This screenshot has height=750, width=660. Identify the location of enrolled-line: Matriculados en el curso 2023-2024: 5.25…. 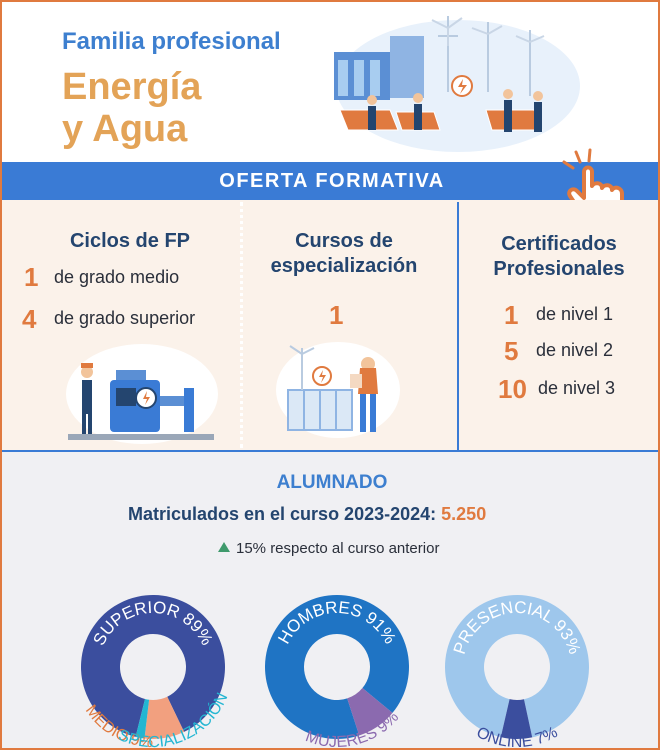
(307, 514).